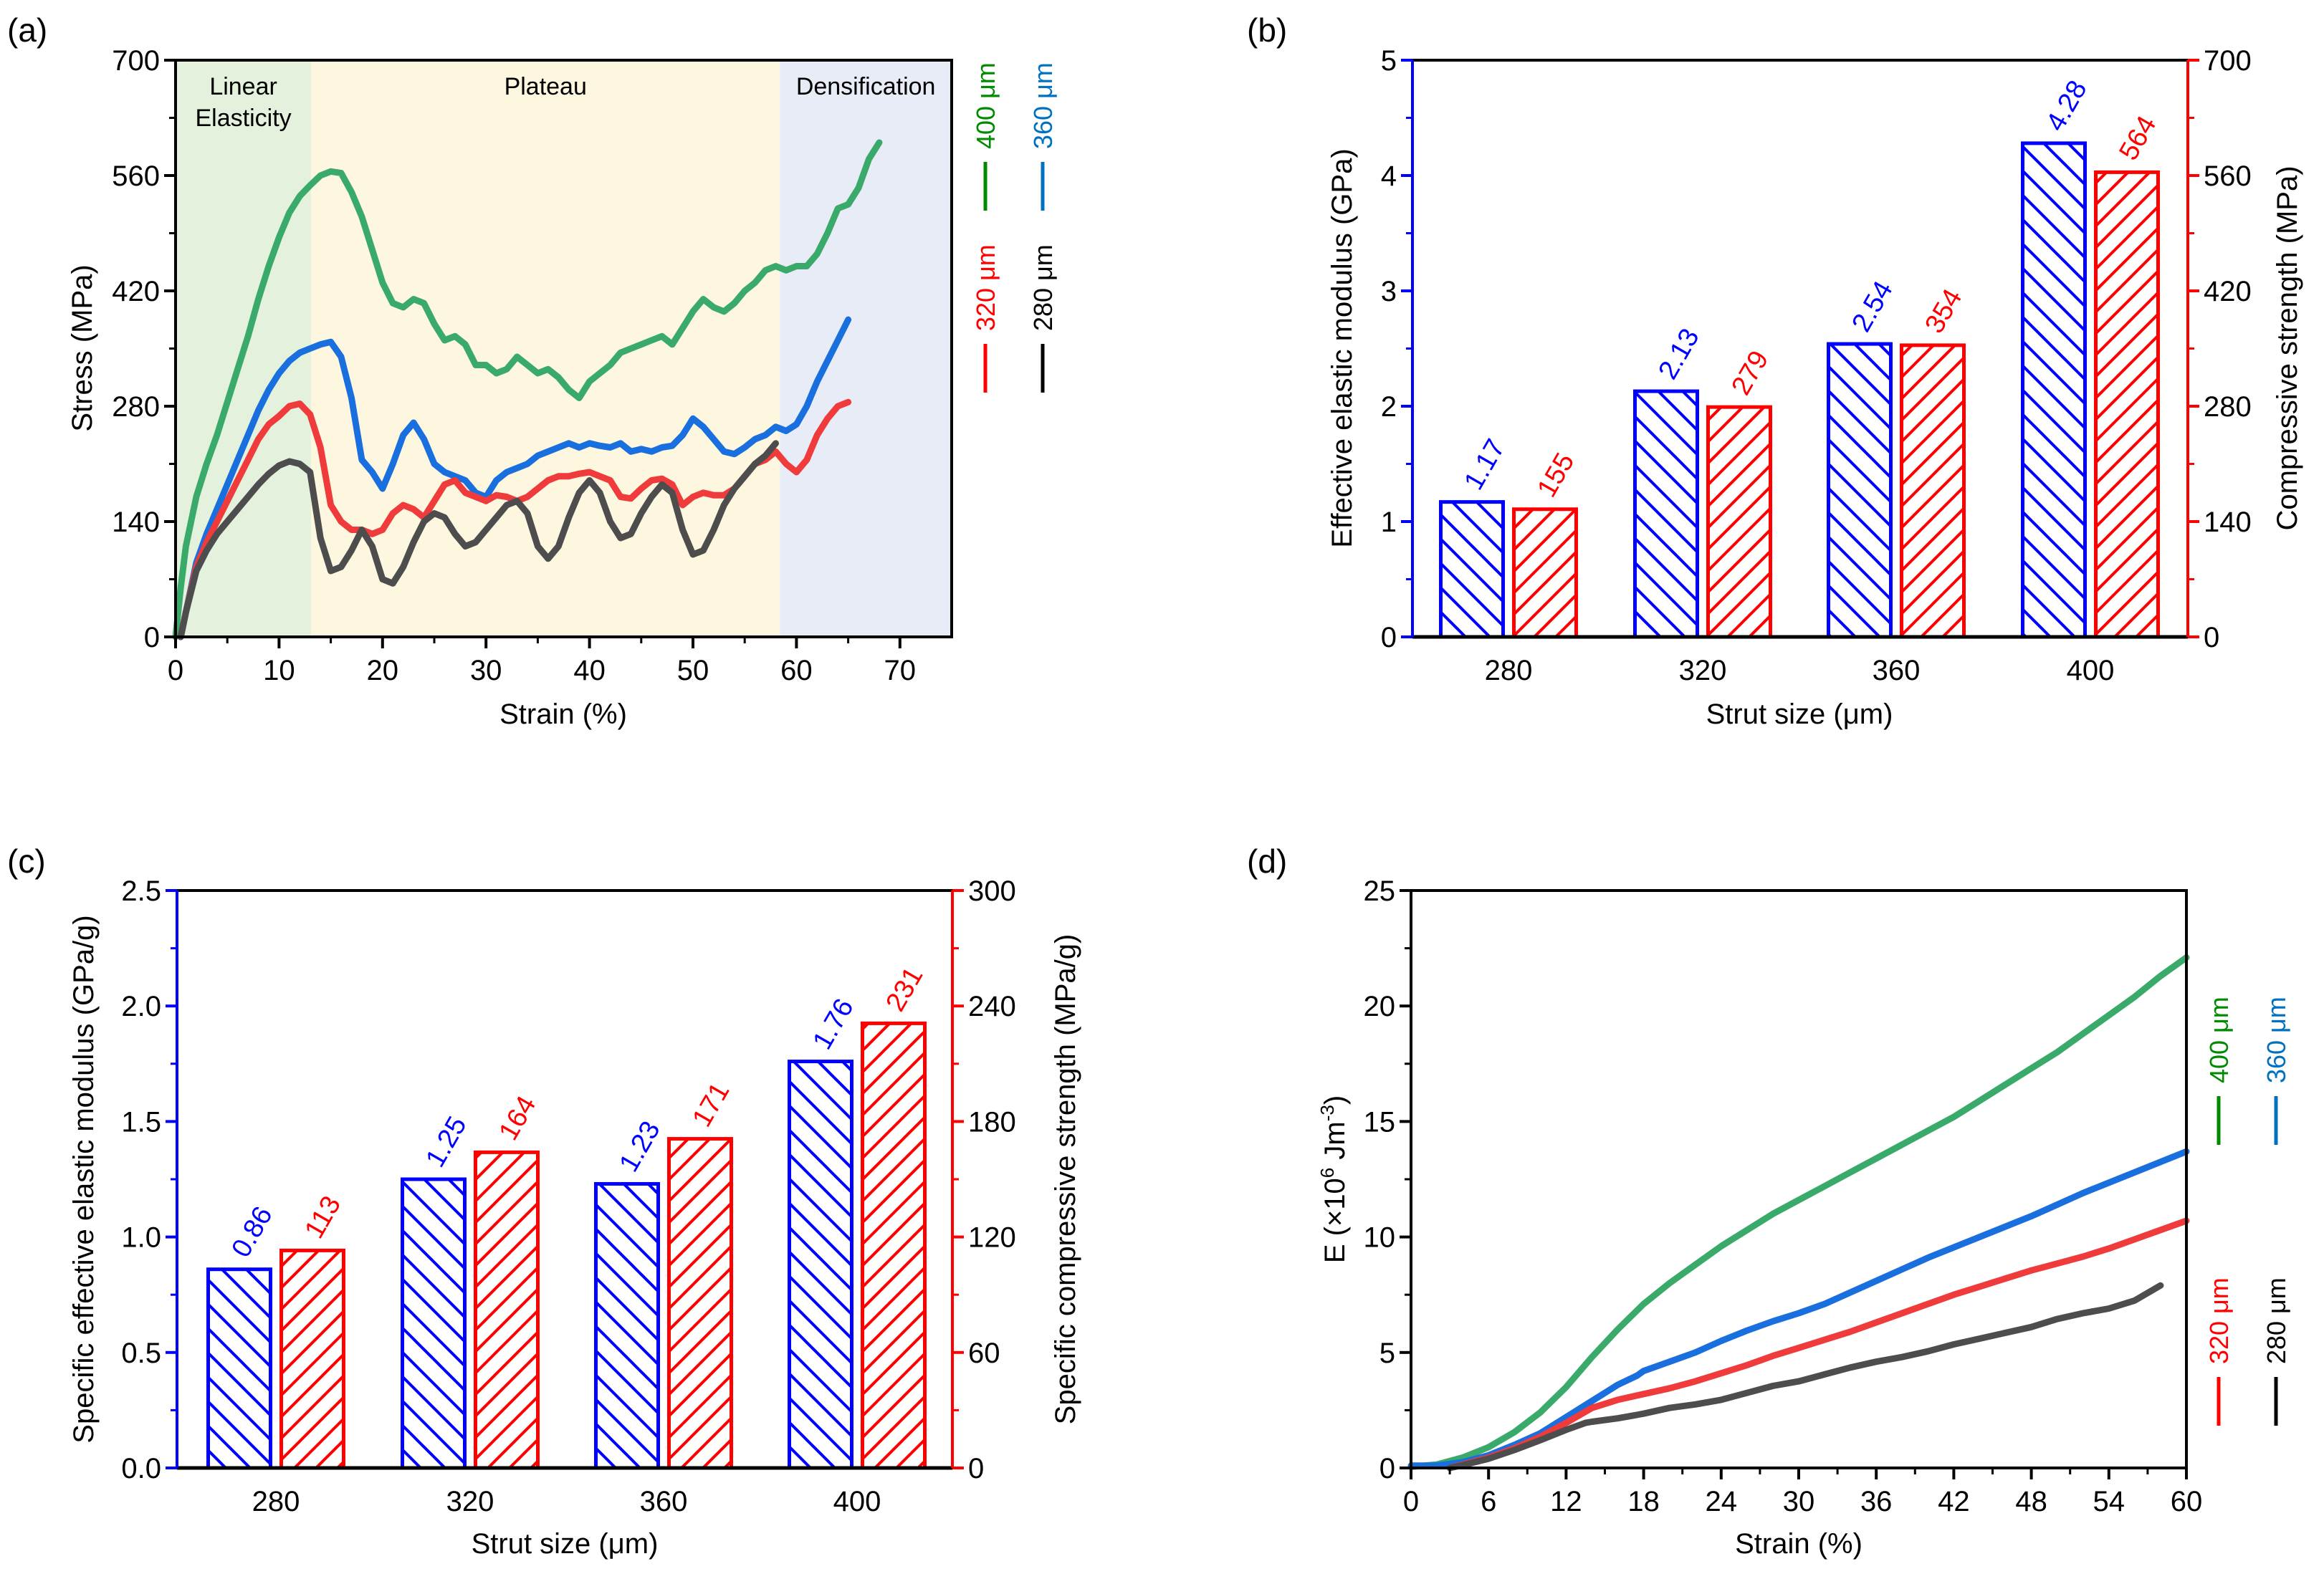  What do you see at coordinates (833, 1024) in the screenshot?
I see `data-label: 1.76` at bounding box center [833, 1024].